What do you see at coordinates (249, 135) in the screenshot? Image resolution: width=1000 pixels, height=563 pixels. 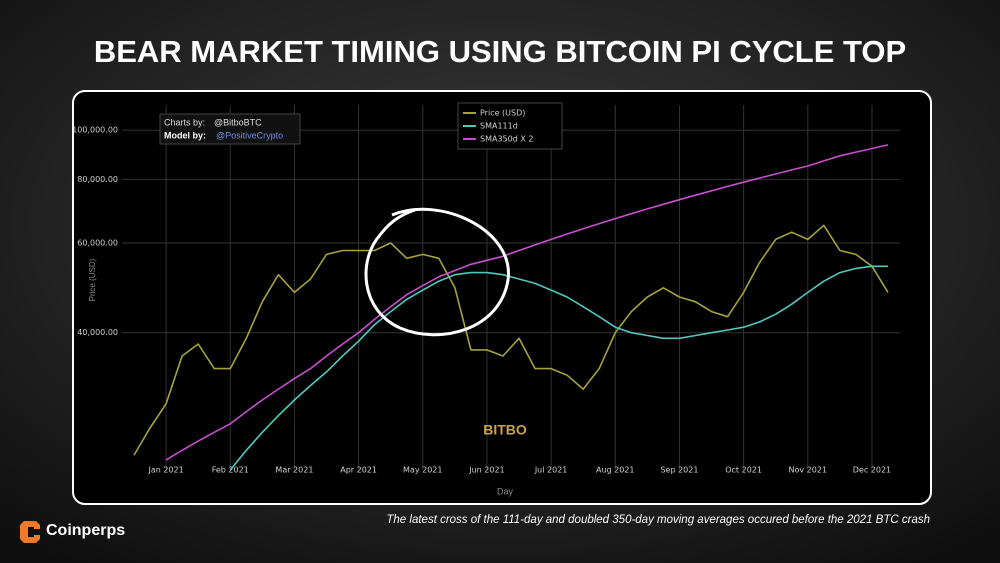 I see `credit-handle: @PositiveCrypto` at bounding box center [249, 135].